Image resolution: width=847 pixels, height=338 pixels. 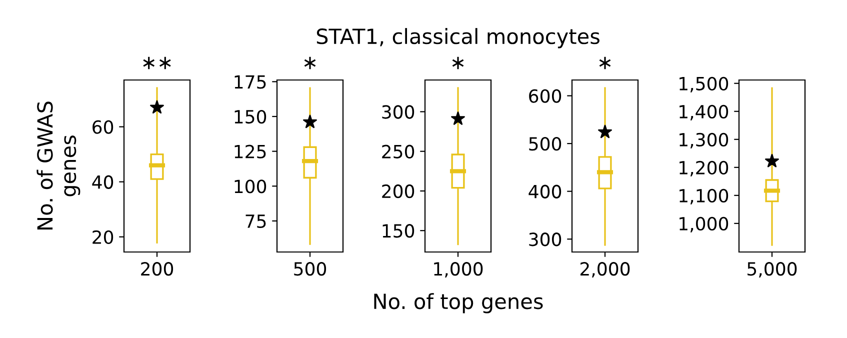 I want to click on x-tick-label: 1,000, so click(x=458, y=270).